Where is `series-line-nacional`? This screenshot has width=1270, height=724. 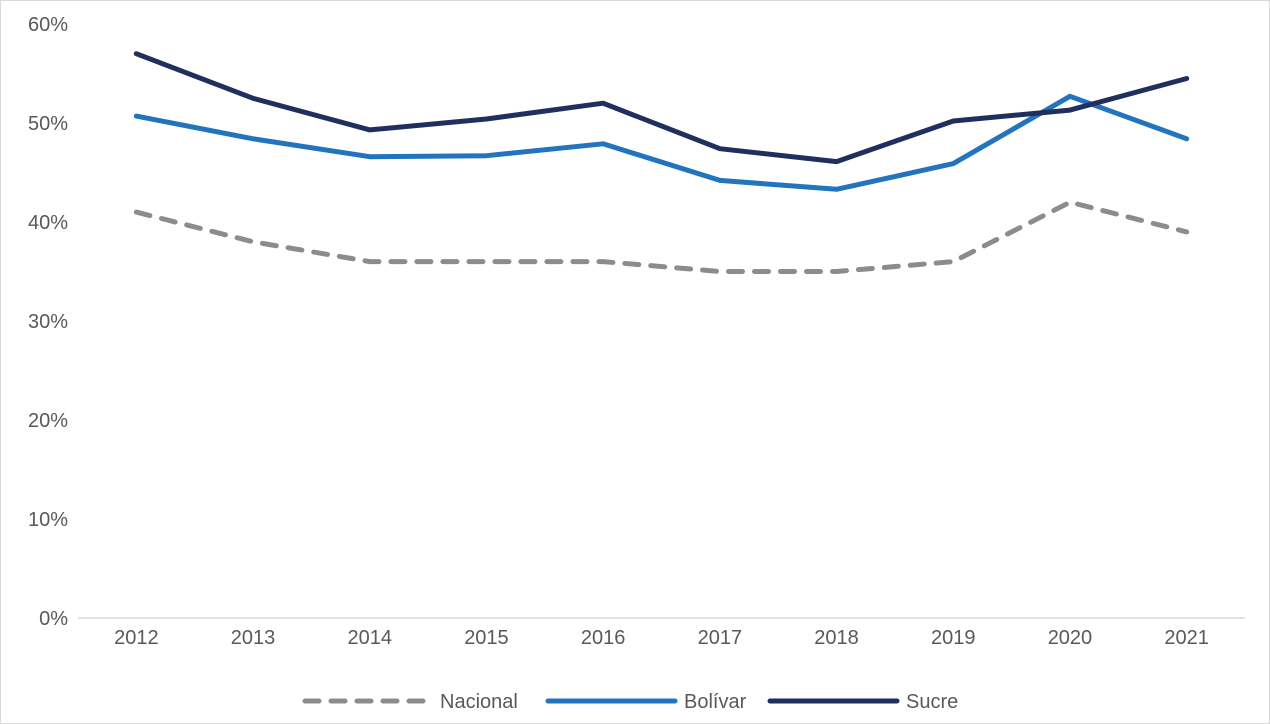
series-line-nacional is located at coordinates (661, 236).